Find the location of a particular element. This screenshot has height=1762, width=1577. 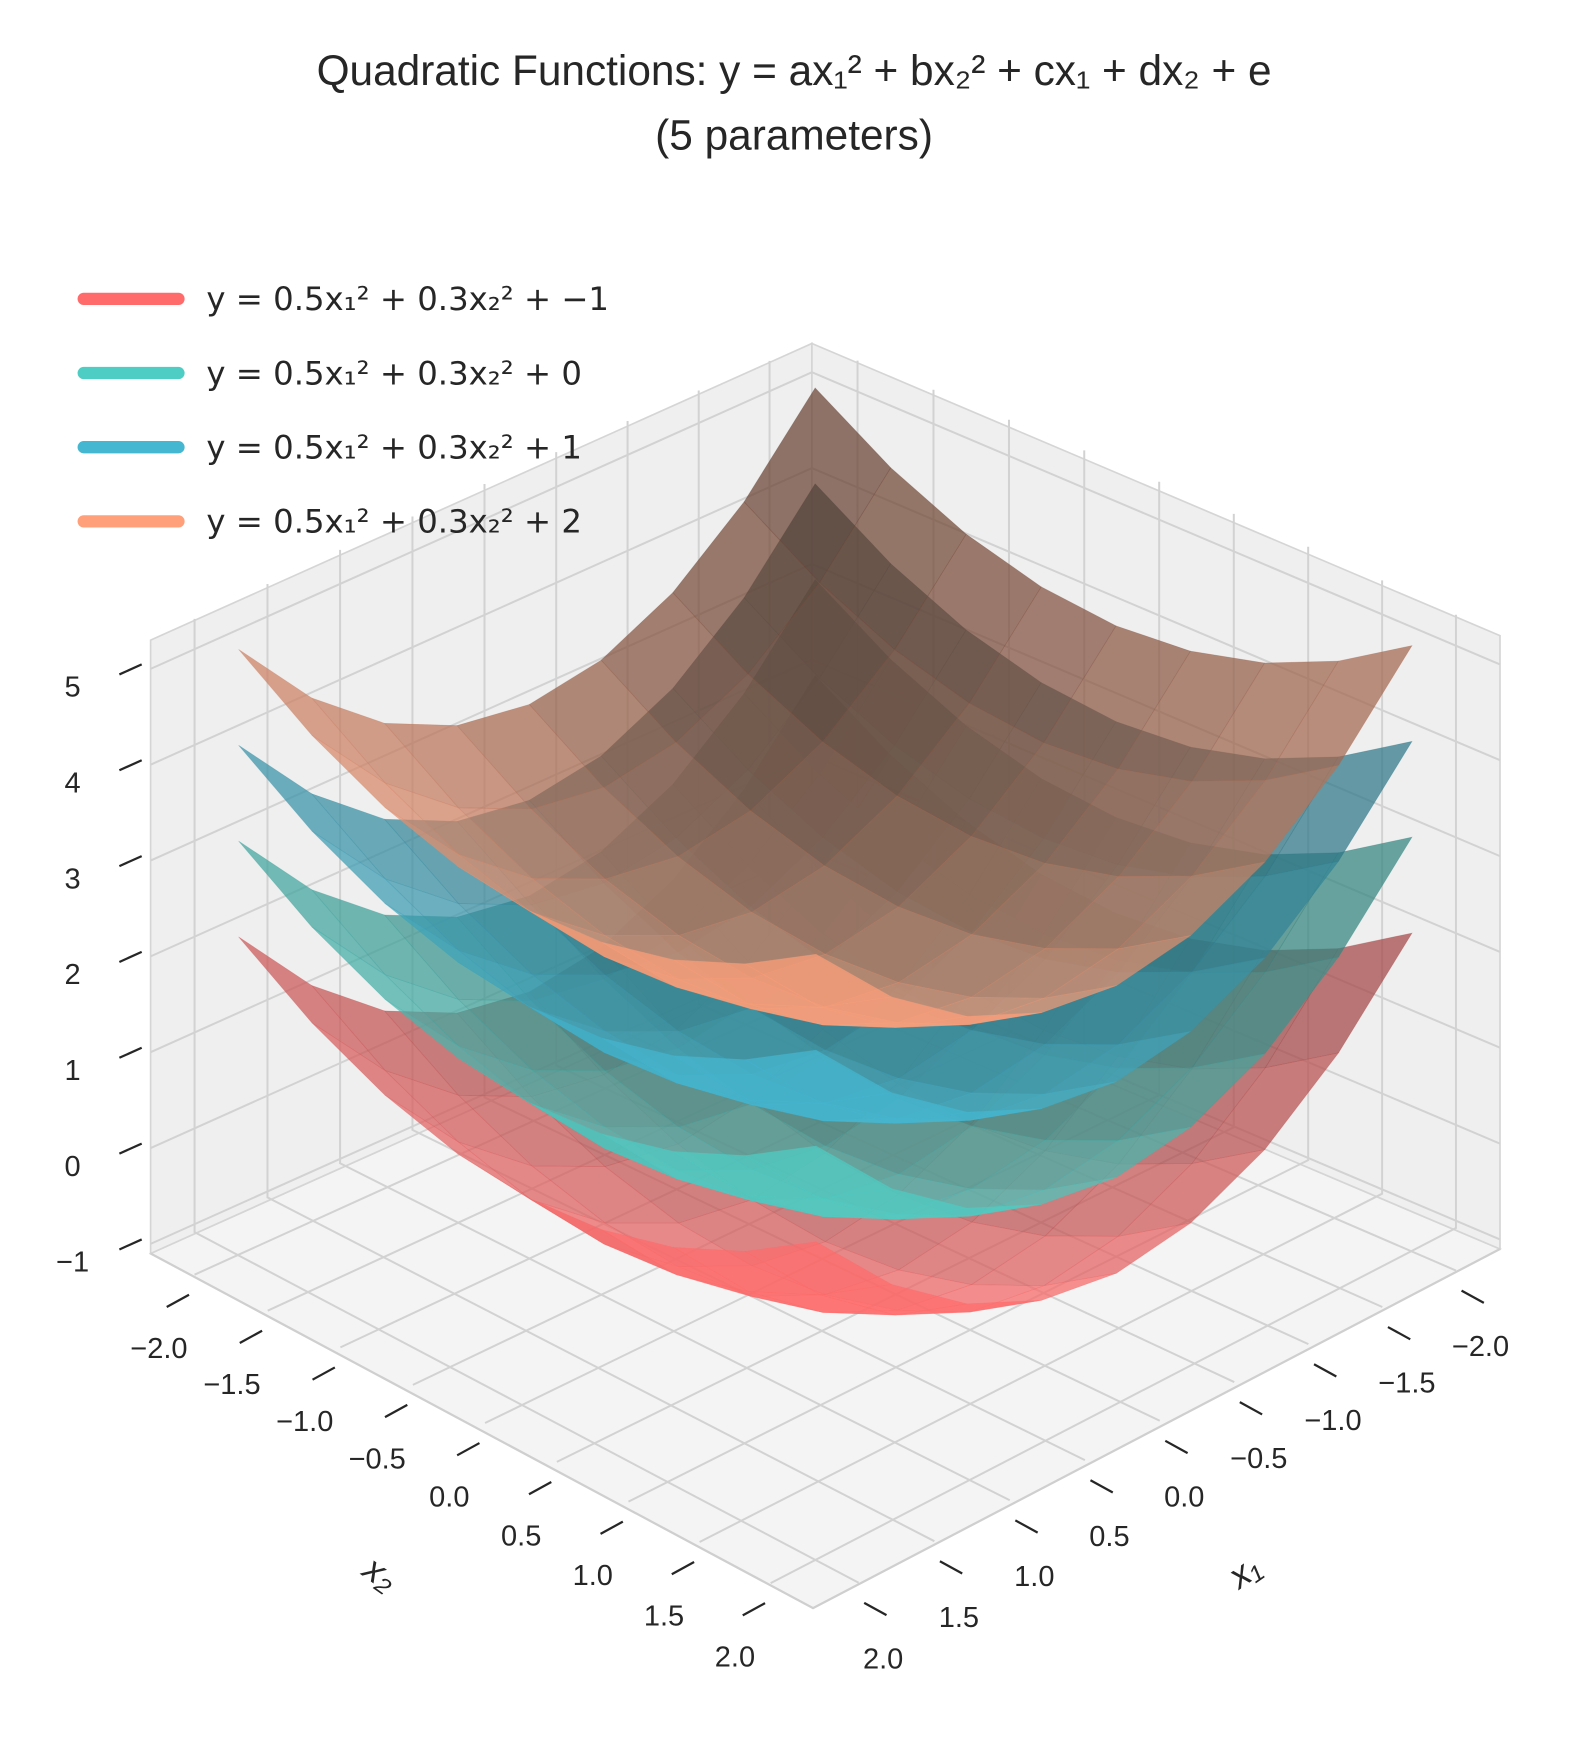

x1-tick-label: −1.0 is located at coordinates (1332, 1421).